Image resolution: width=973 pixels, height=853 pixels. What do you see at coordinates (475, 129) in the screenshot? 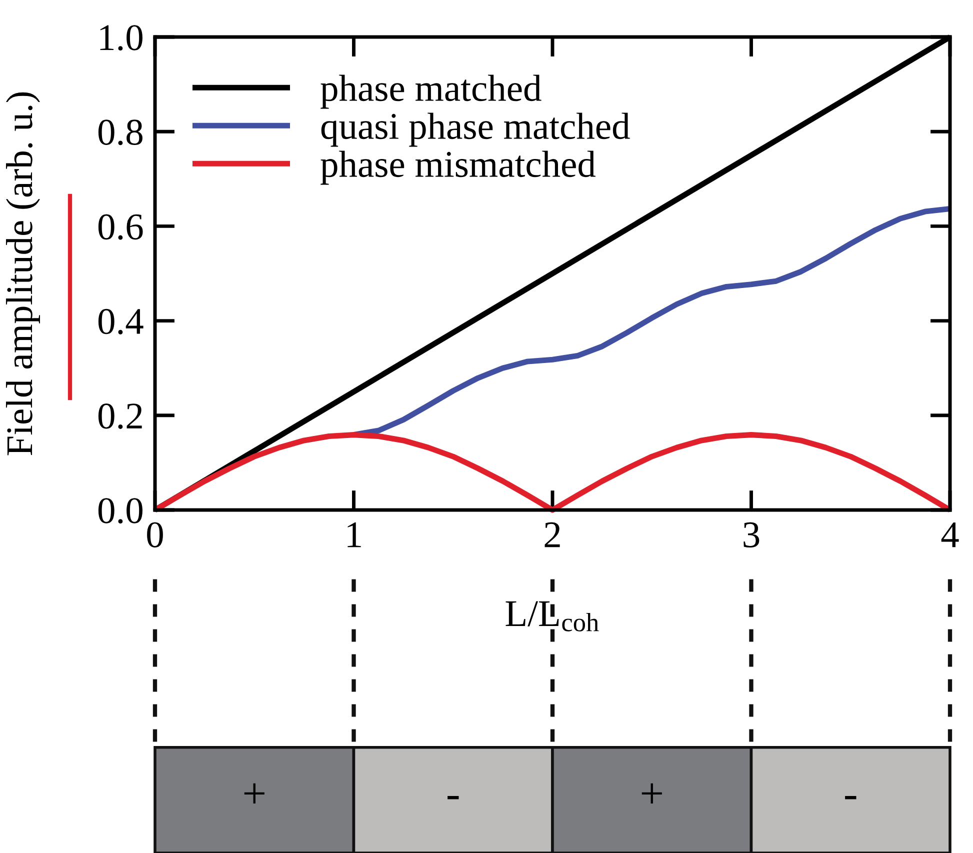
I see `legend-label: quasi phase matched` at bounding box center [475, 129].